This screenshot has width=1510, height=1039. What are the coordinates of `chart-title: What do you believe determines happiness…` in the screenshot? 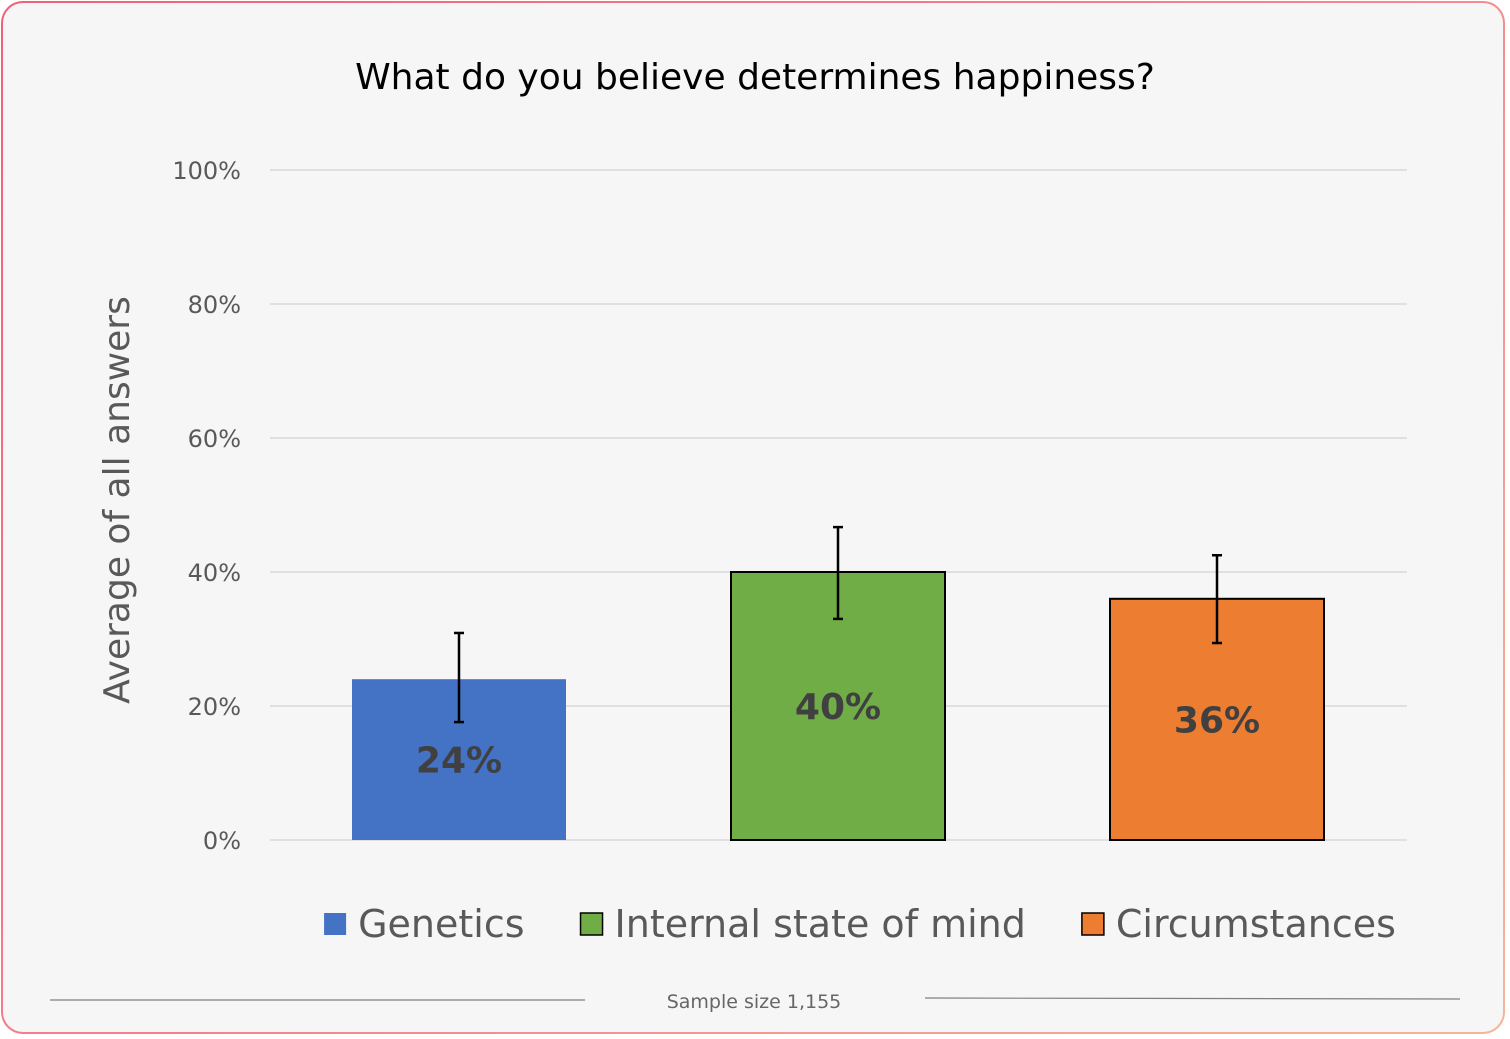 It's located at (755, 77).